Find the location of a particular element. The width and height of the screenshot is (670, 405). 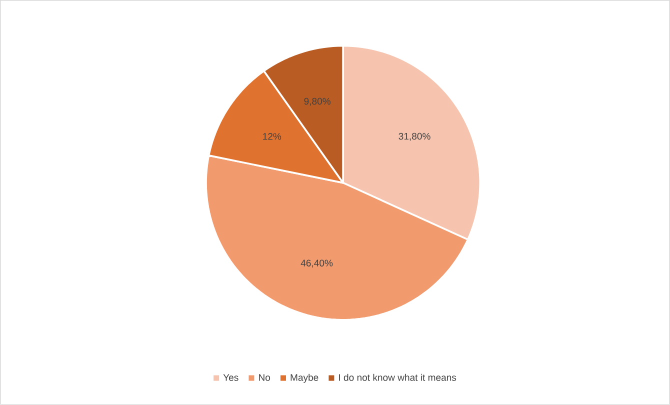

legend-label: Maybe is located at coordinates (304, 378).